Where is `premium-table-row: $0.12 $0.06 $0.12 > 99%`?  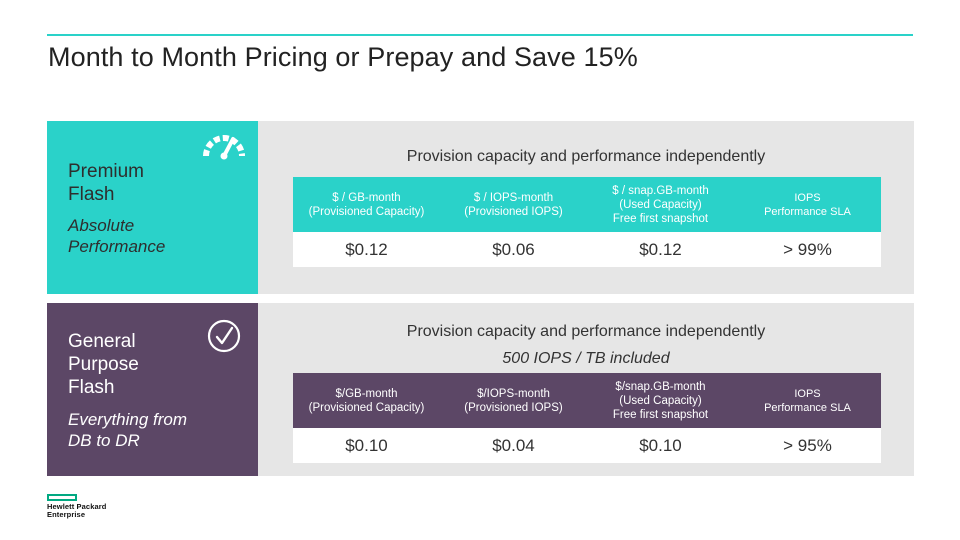
premium-table-row: $0.12 $0.06 $0.12 > 99% is located at coordinates (587, 249).